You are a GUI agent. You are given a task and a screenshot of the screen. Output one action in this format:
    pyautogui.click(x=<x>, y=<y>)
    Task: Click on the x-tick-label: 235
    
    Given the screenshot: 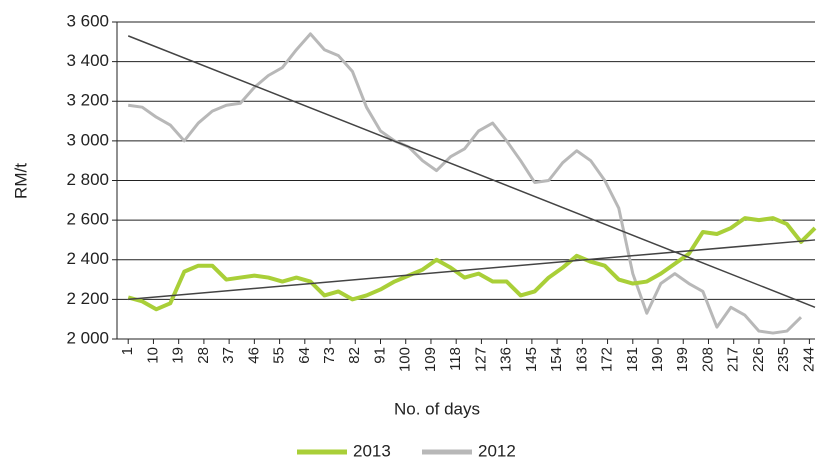 What is the action you would take?
    pyautogui.click(x=783, y=359)
    